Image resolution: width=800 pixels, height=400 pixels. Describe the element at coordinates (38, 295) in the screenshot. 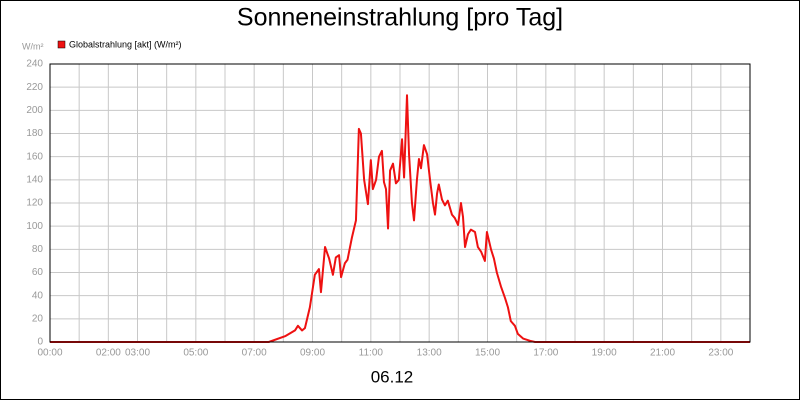

I see `y-tick-label: 40` at that location.